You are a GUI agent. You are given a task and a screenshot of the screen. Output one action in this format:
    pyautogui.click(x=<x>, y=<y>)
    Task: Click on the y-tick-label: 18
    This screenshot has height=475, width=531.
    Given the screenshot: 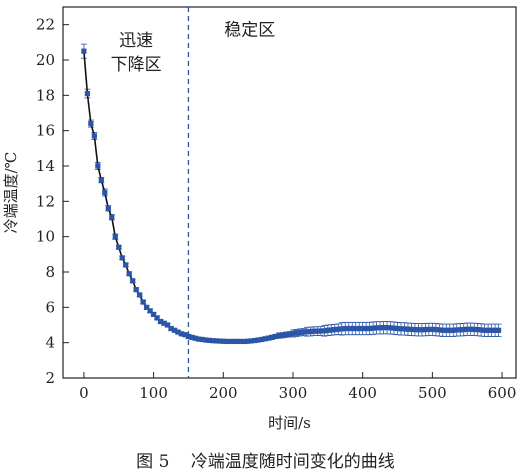 What is the action you would take?
    pyautogui.click(x=45, y=95)
    